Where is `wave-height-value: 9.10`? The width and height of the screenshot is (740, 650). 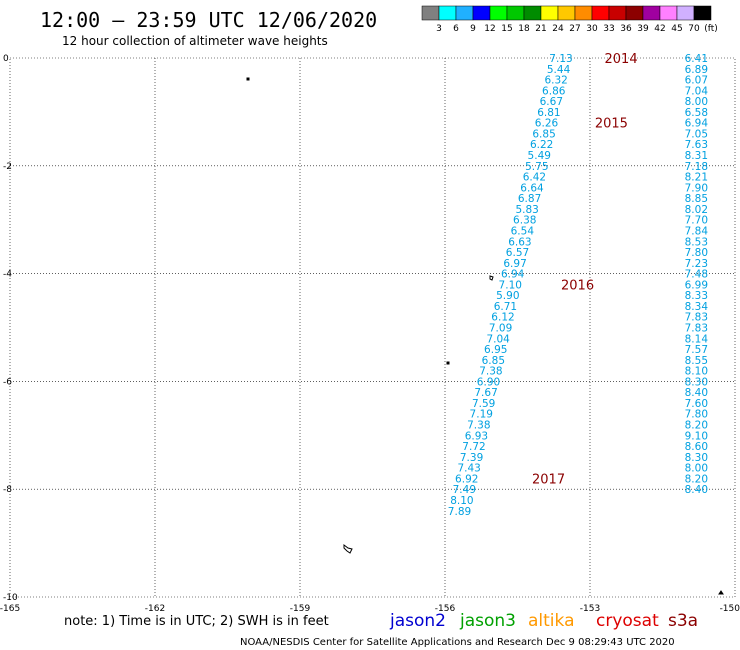 wave-height-value: 9.10 is located at coordinates (696, 436).